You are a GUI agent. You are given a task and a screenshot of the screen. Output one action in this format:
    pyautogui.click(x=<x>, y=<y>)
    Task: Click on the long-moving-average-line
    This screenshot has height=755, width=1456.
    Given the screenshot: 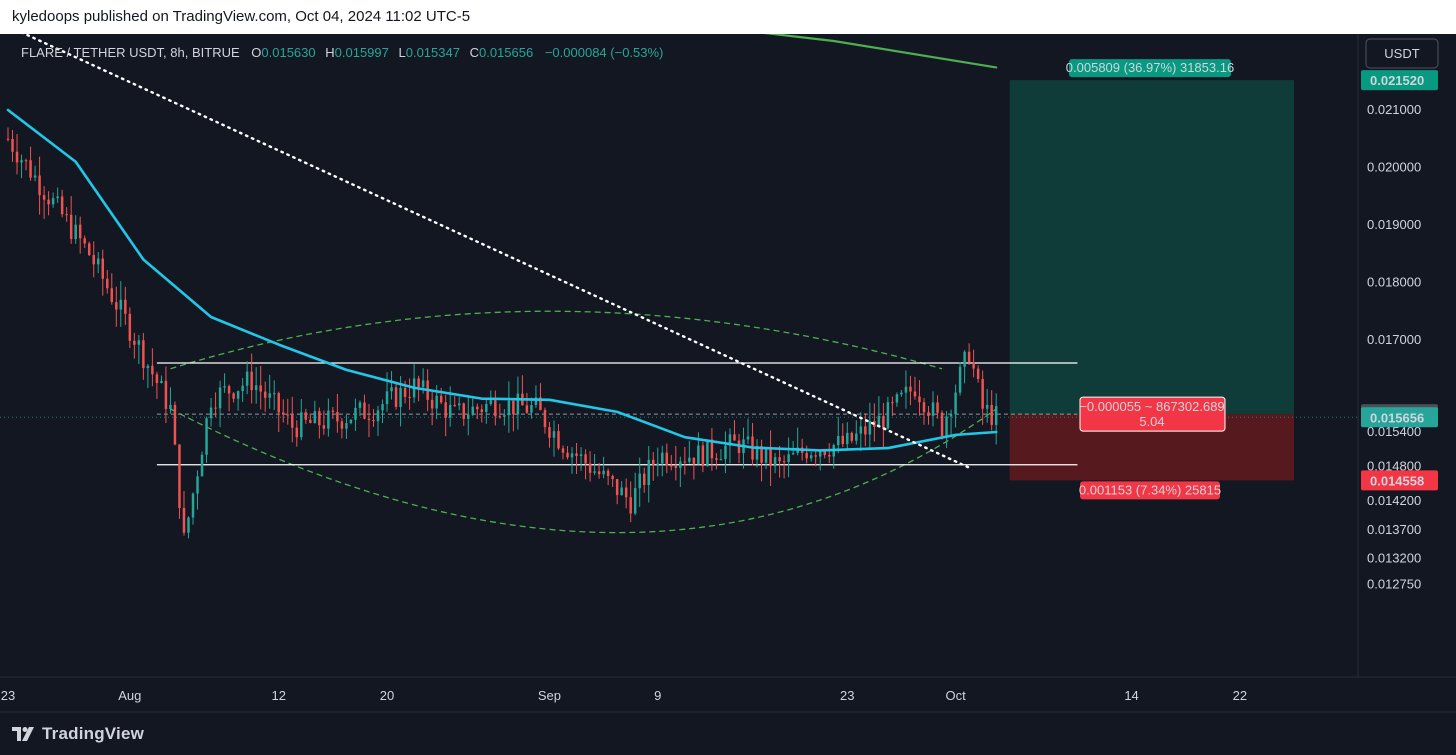 What is the action you would take?
    pyautogui.click(x=880, y=51)
    